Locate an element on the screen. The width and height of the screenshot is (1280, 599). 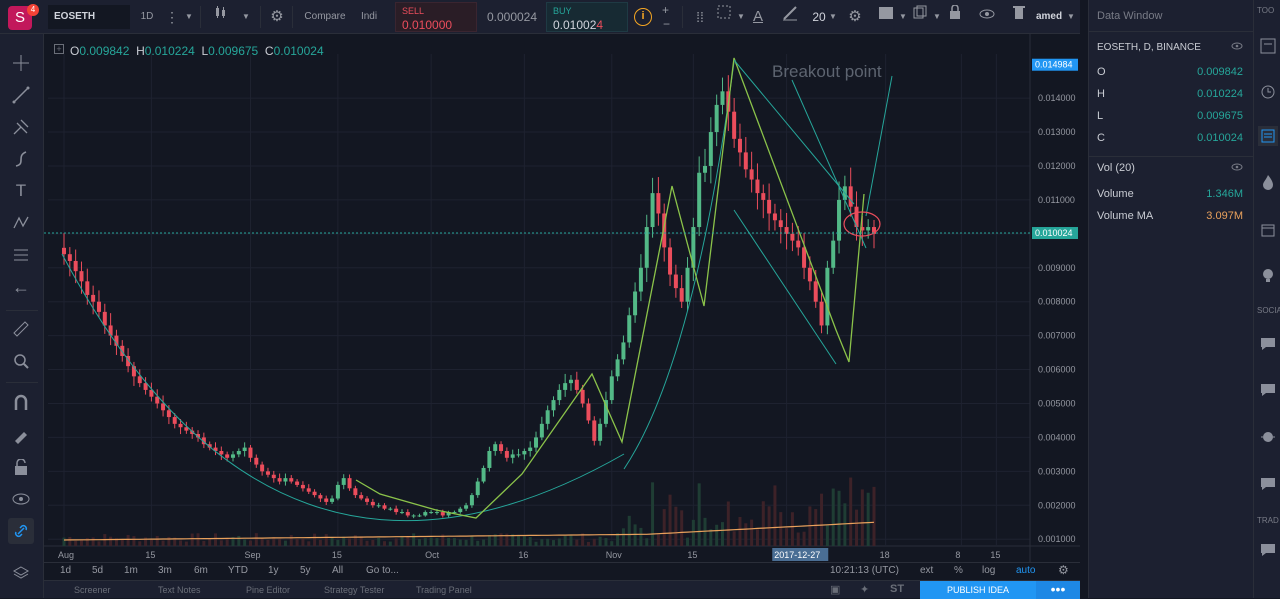
data-window-icon is located at coordinates (1268, 136).